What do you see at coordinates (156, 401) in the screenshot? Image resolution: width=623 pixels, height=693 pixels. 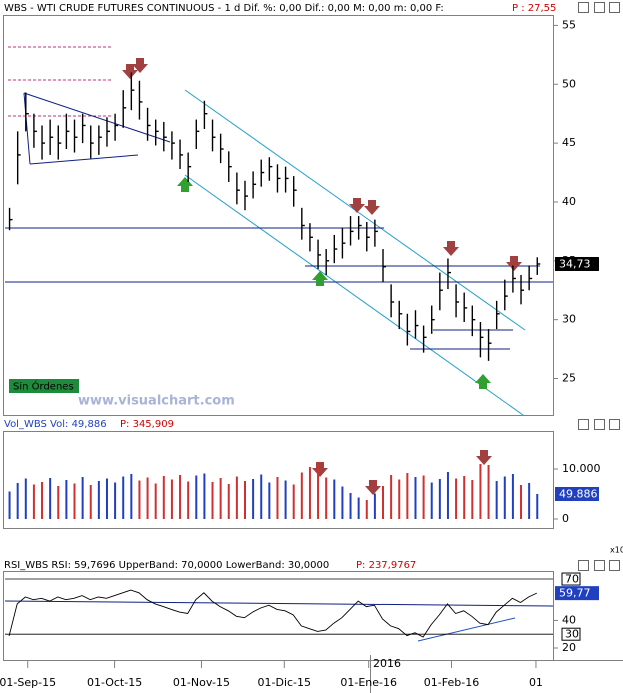 I see `watermark: www.visualchart.com` at bounding box center [156, 401].